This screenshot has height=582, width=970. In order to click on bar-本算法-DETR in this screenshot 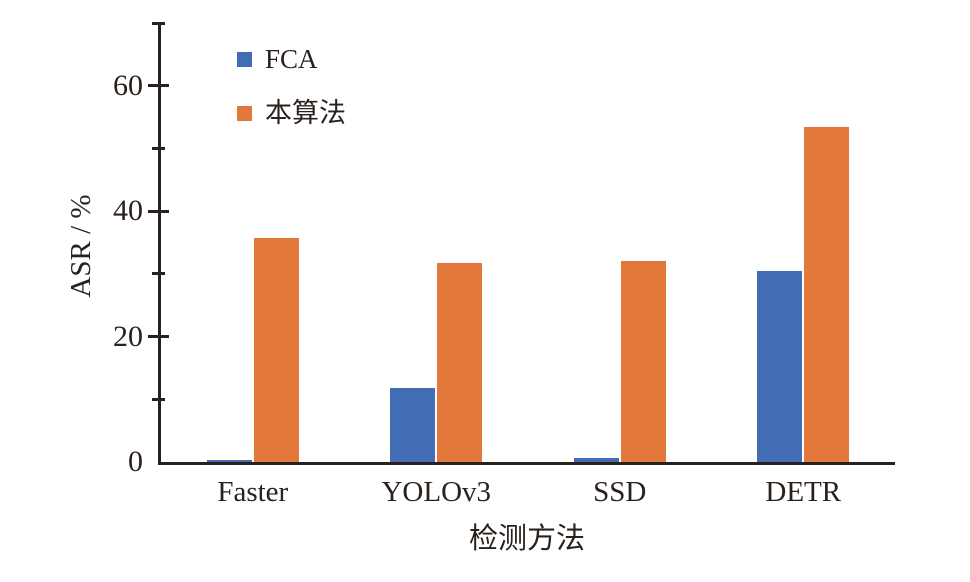, I will do `click(827, 294)`.